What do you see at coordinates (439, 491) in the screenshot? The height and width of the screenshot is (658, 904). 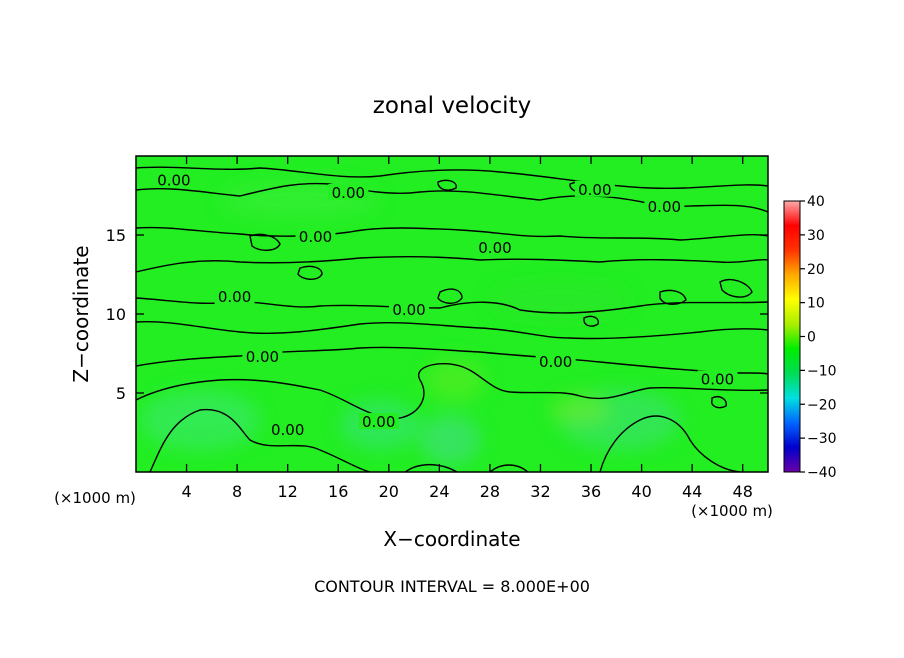 I see `x-tick-label: 24` at bounding box center [439, 491].